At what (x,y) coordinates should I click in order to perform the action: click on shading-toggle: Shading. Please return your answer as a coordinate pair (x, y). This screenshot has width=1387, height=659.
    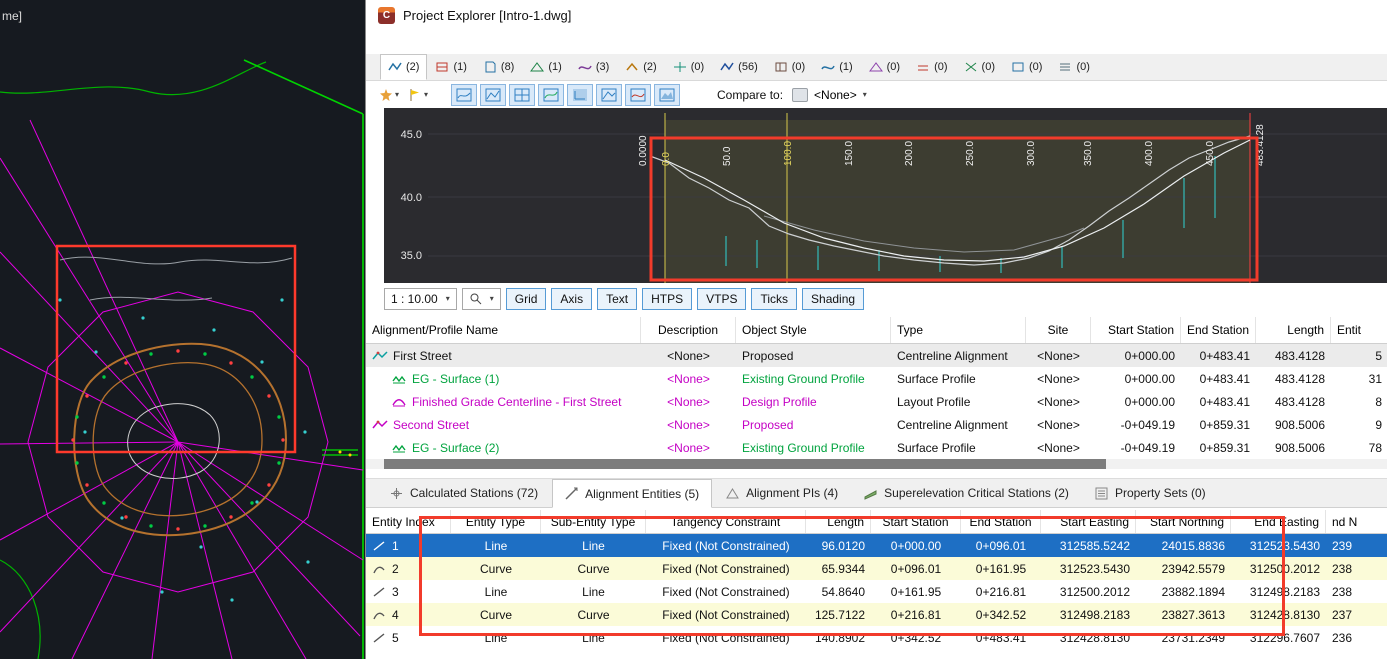
    Looking at the image, I should click on (833, 298).